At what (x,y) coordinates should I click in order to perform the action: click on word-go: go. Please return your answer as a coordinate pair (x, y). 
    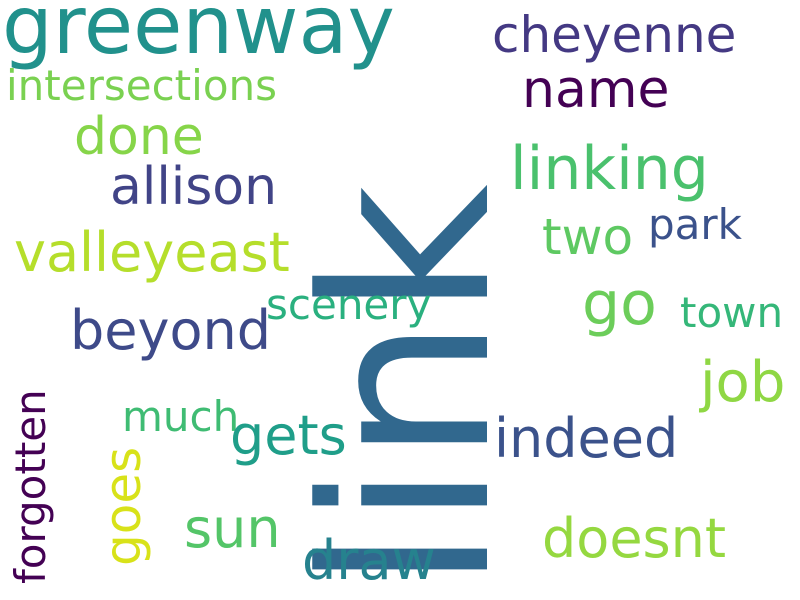
    Looking at the image, I should click on (619, 304).